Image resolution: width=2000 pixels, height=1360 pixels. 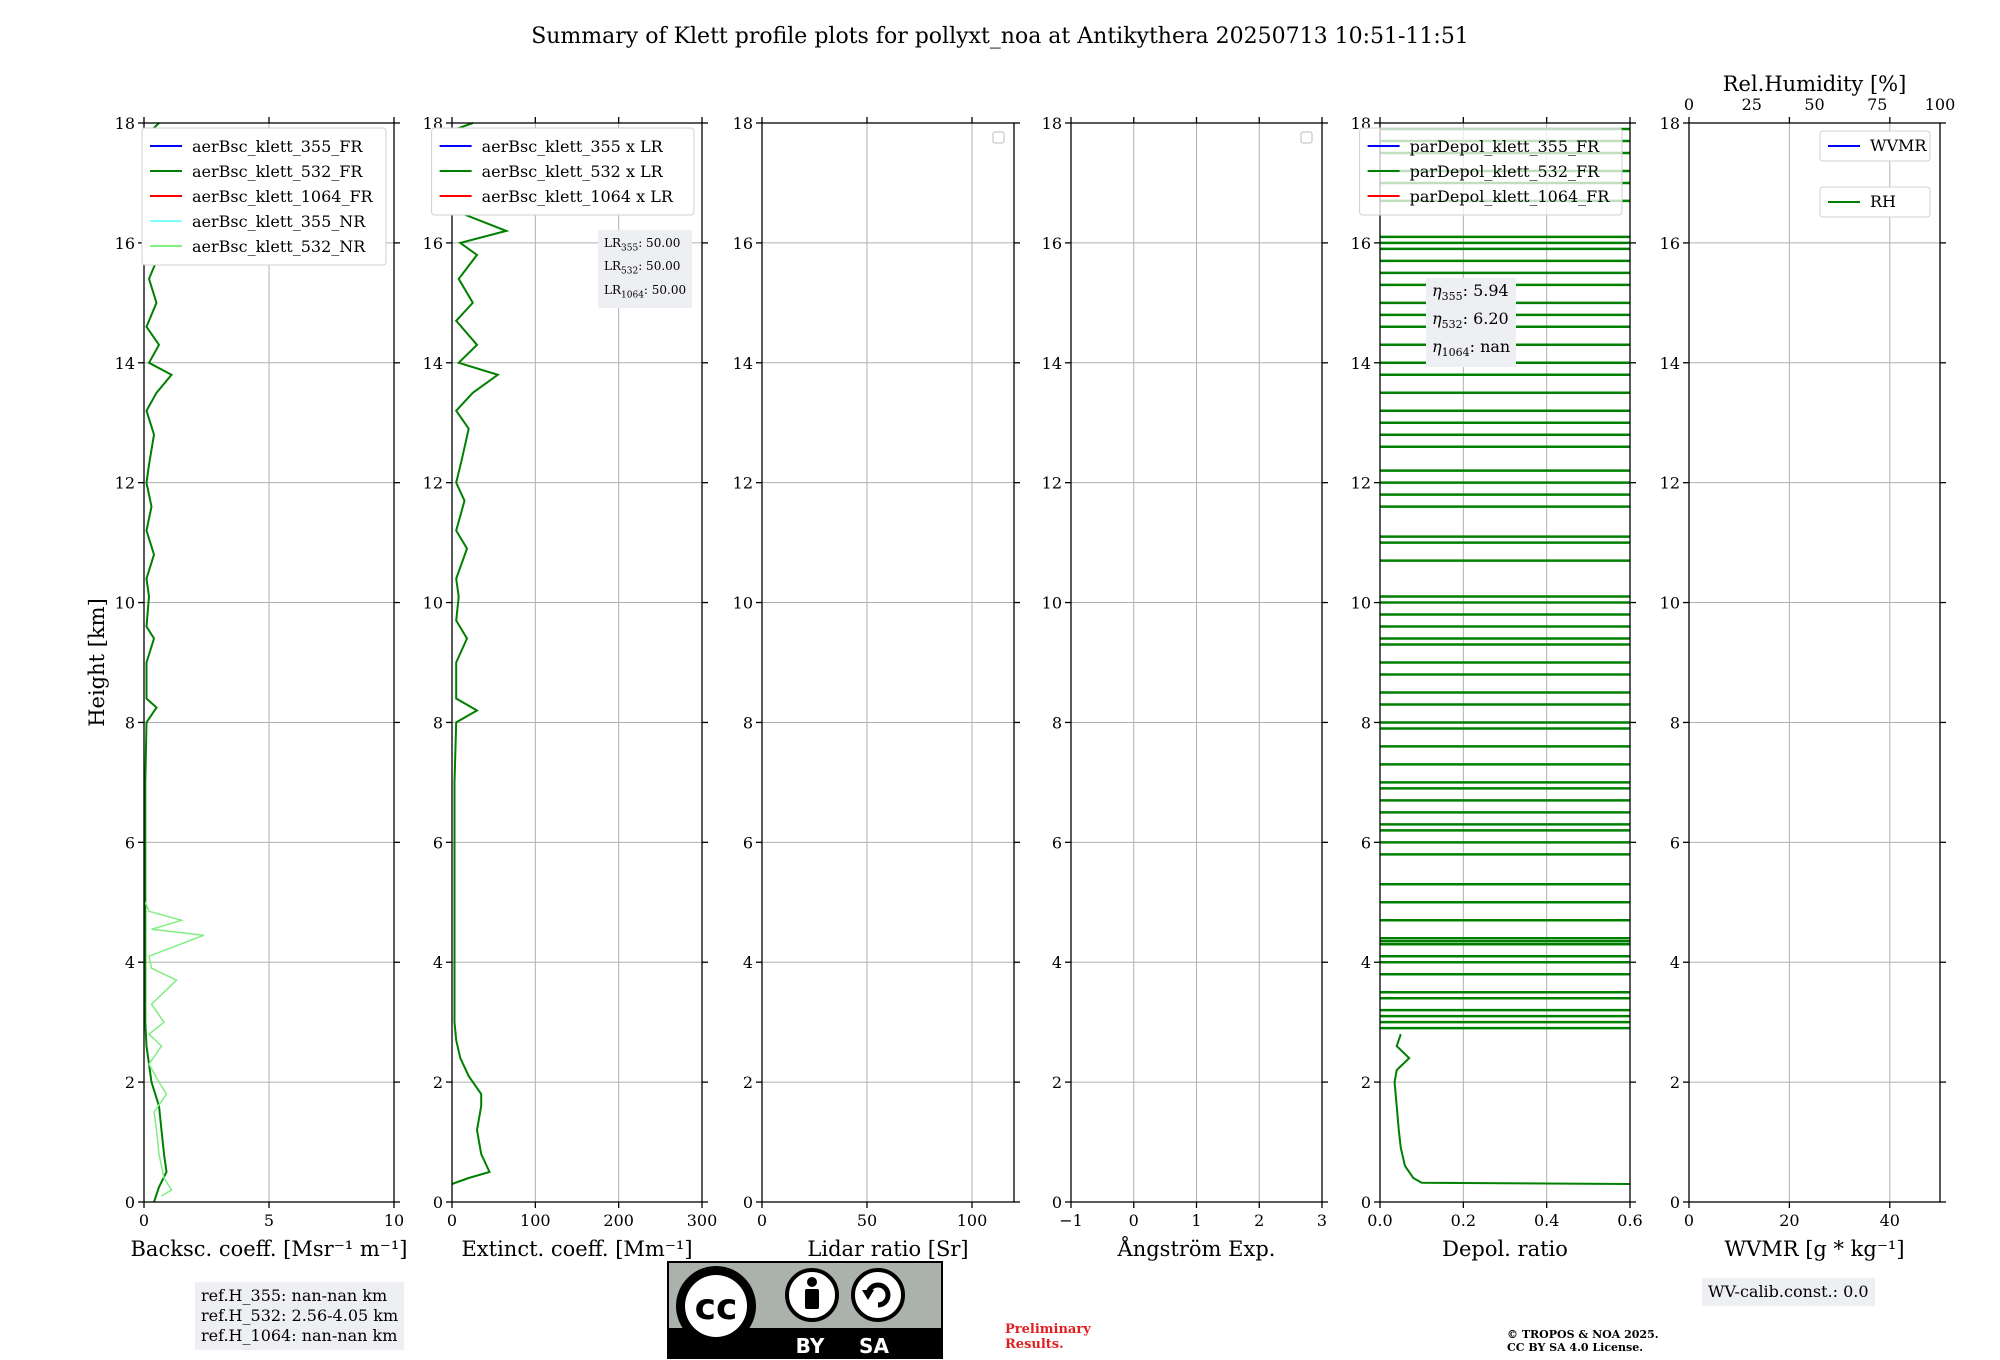 I want to click on cc-logo-text: cc, so click(x=716, y=1307).